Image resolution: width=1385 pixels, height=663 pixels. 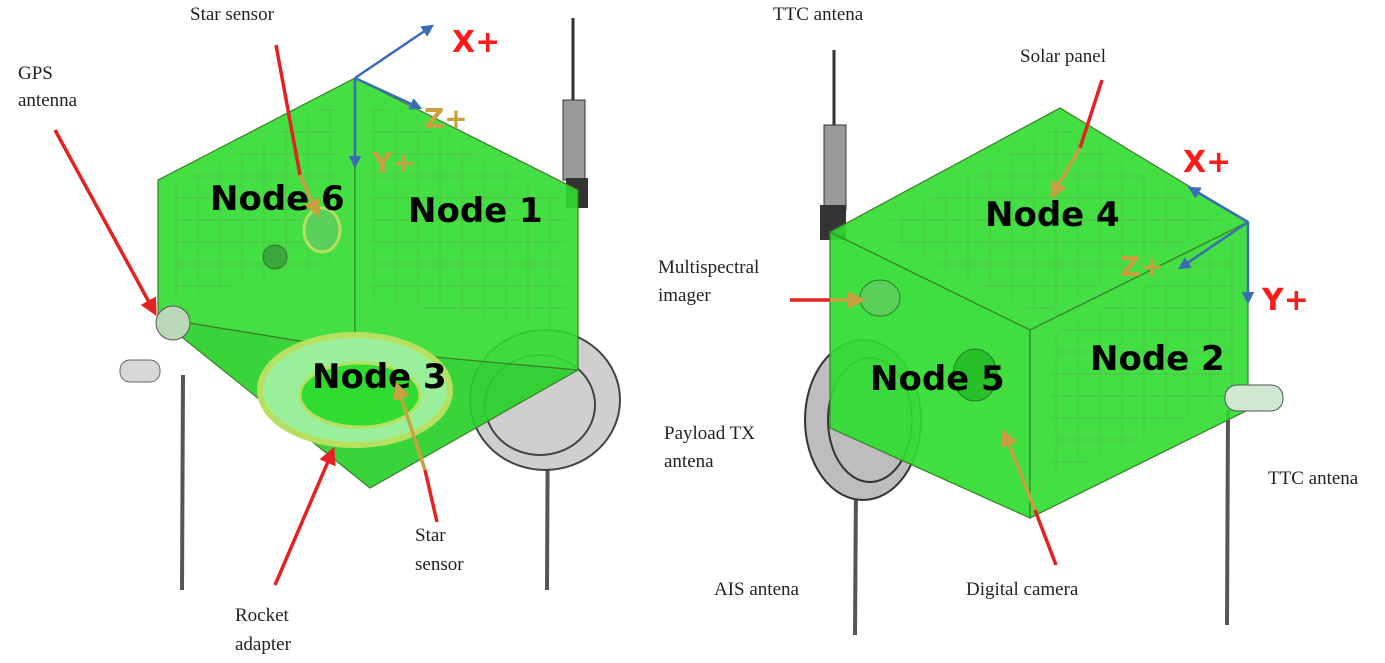 What do you see at coordinates (689, 461) in the screenshot?
I see `payload-tx-antena-label-line2: antena` at bounding box center [689, 461].